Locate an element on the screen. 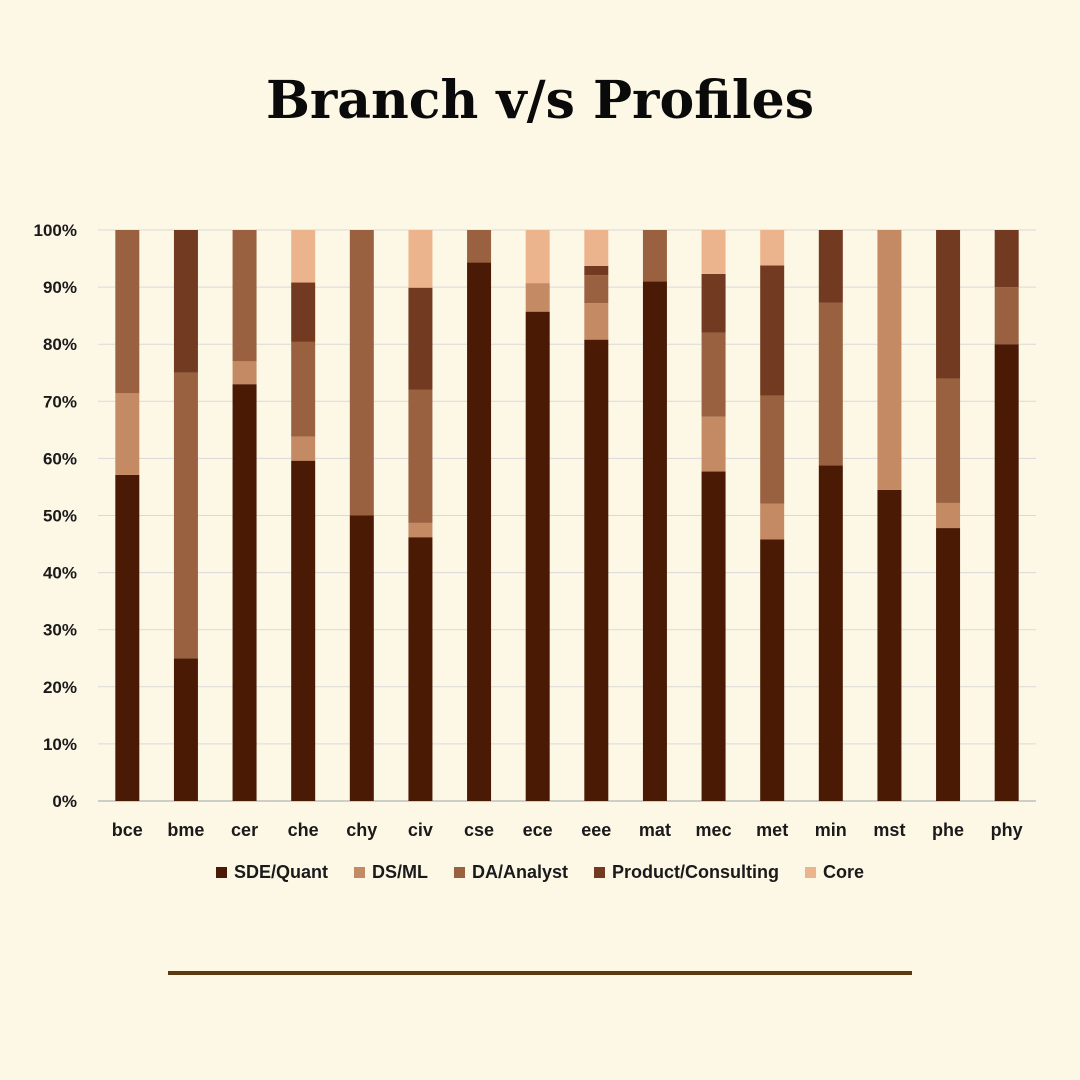 This screenshot has width=1080, height=1080. x-tick-label: mat is located at coordinates (655, 830).